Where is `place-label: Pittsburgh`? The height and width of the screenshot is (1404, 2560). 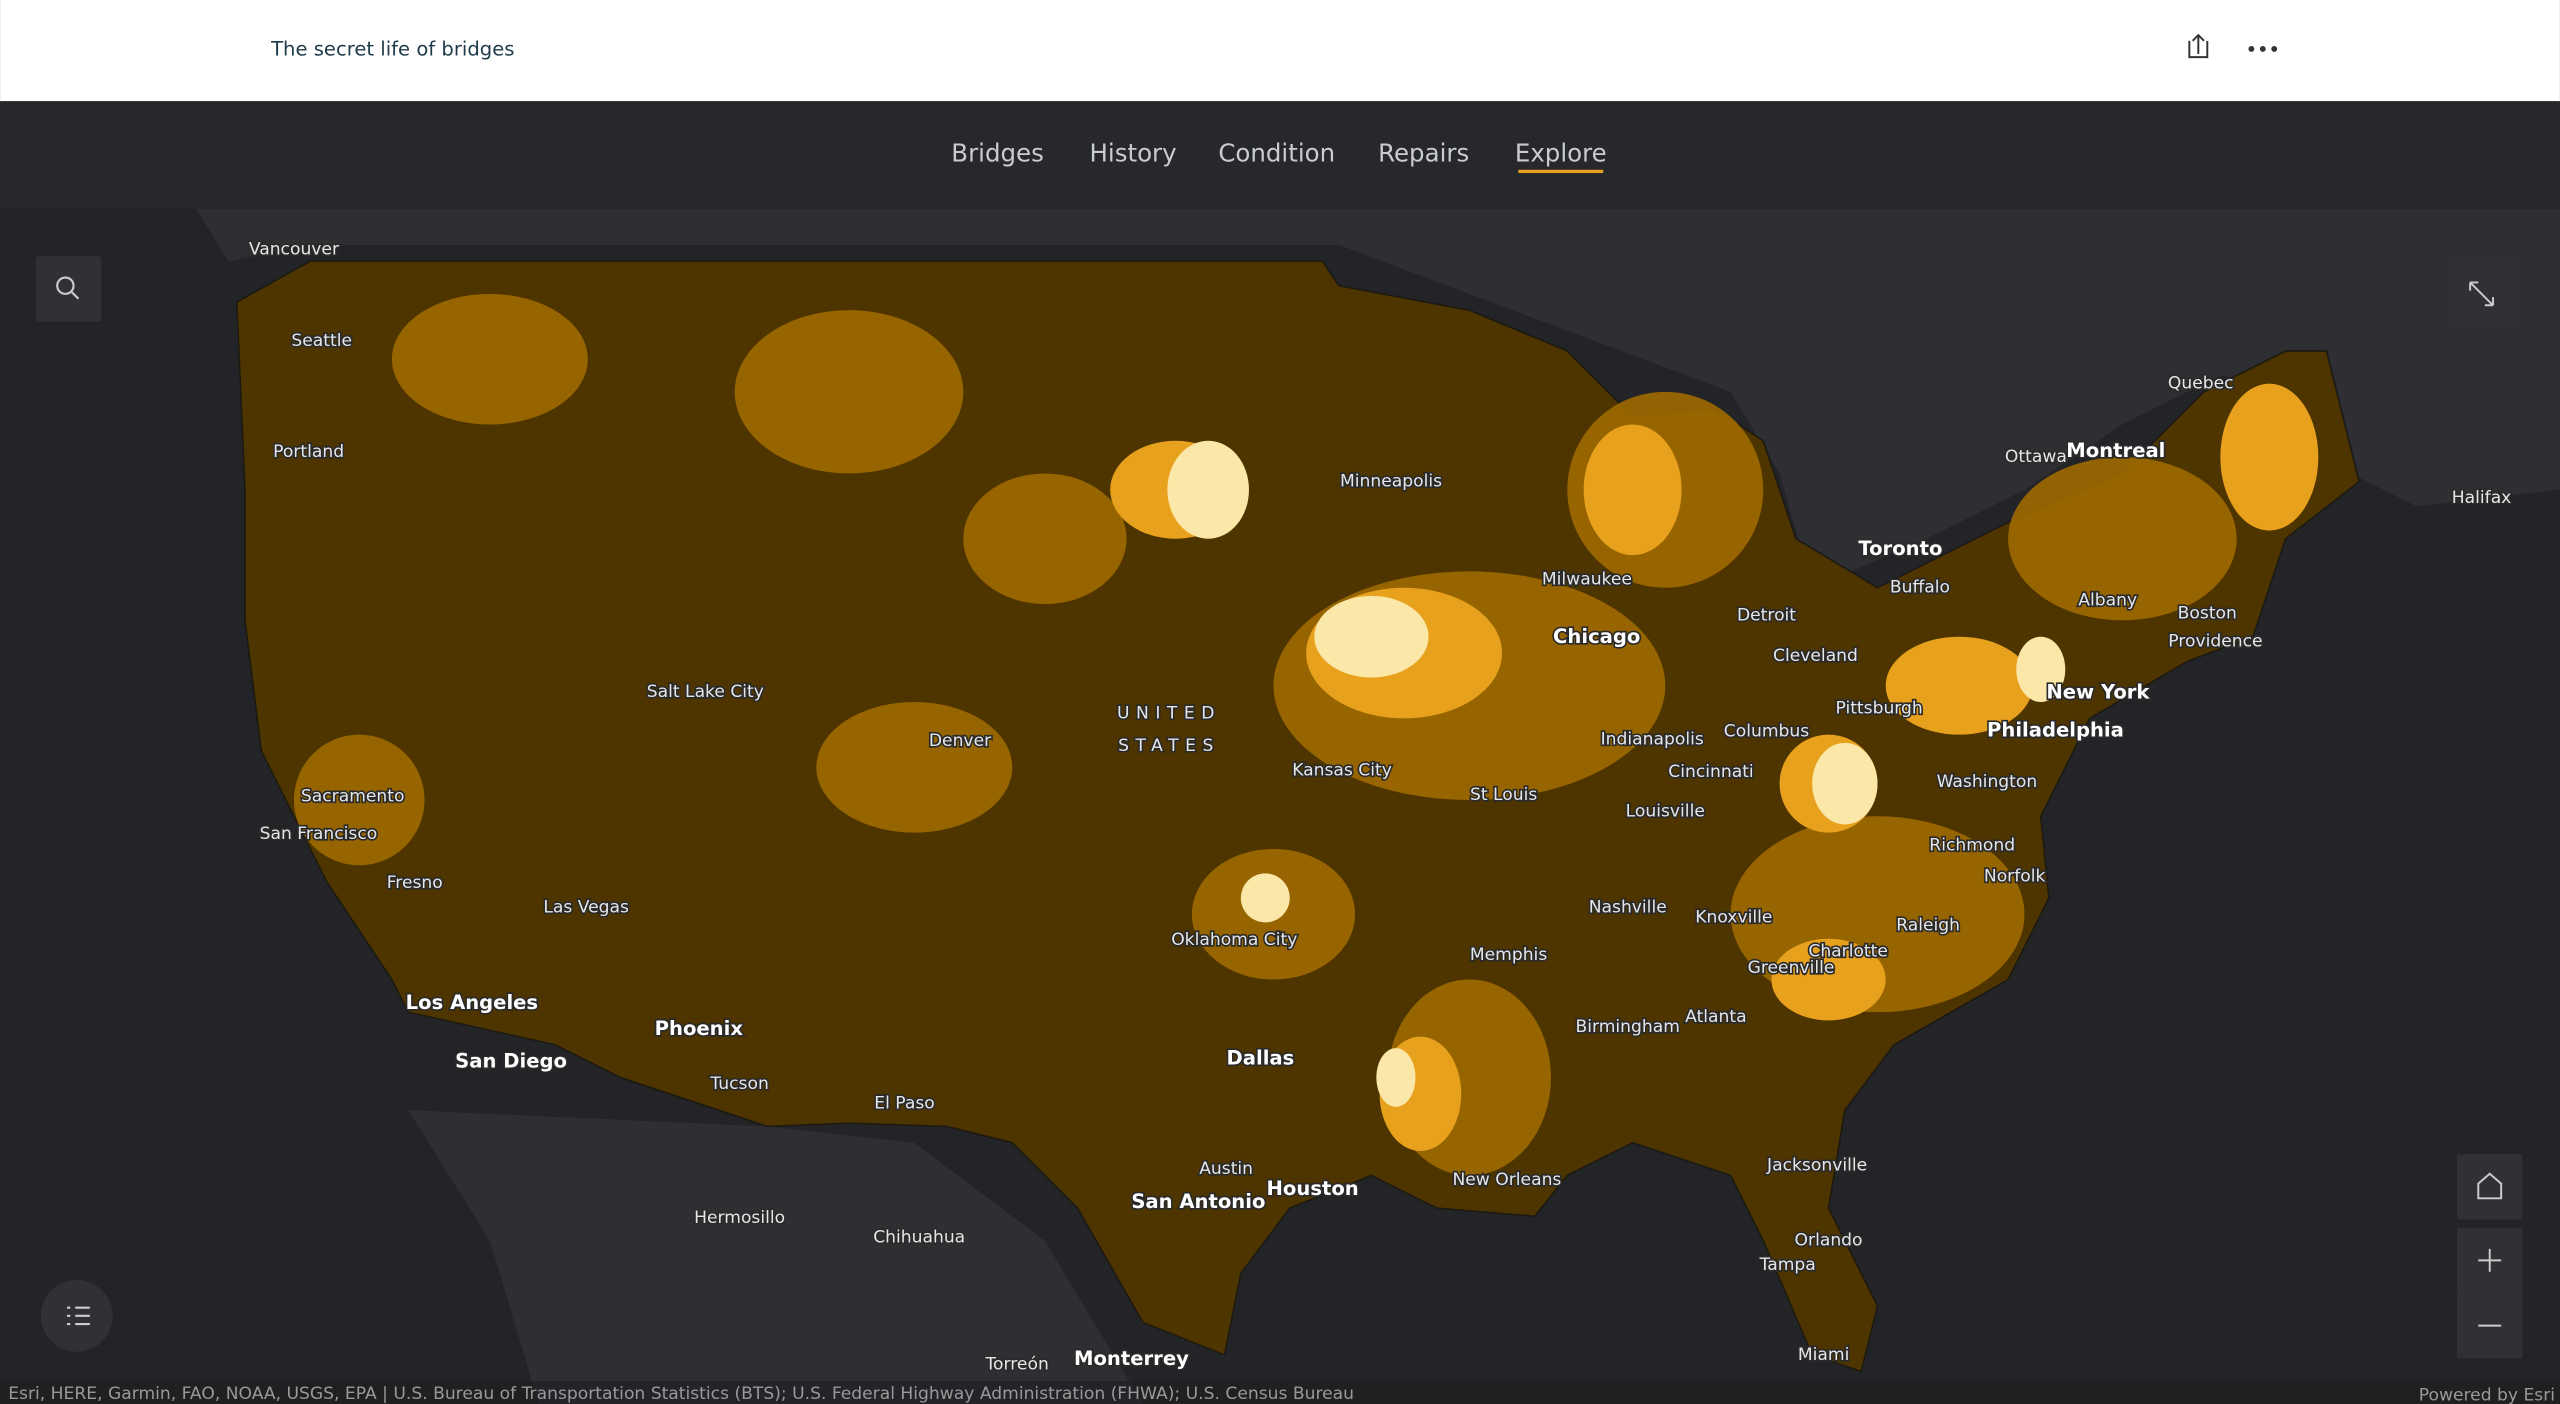
place-label: Pittsburgh is located at coordinates (1879, 708).